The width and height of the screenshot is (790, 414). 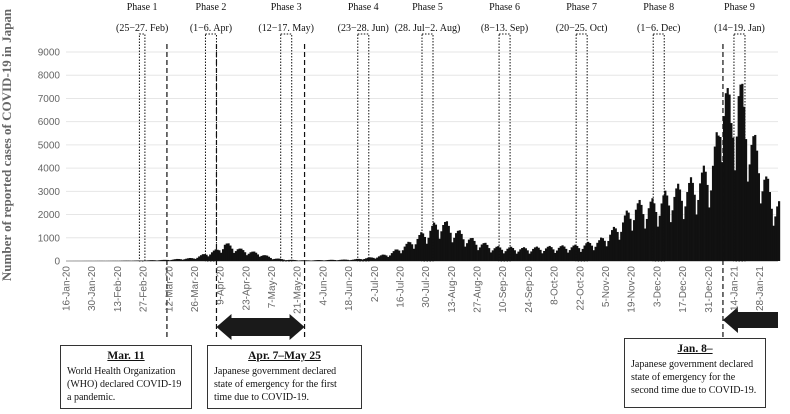 What do you see at coordinates (750, 320) in the screenshot?
I see `left-arrow` at bounding box center [750, 320].